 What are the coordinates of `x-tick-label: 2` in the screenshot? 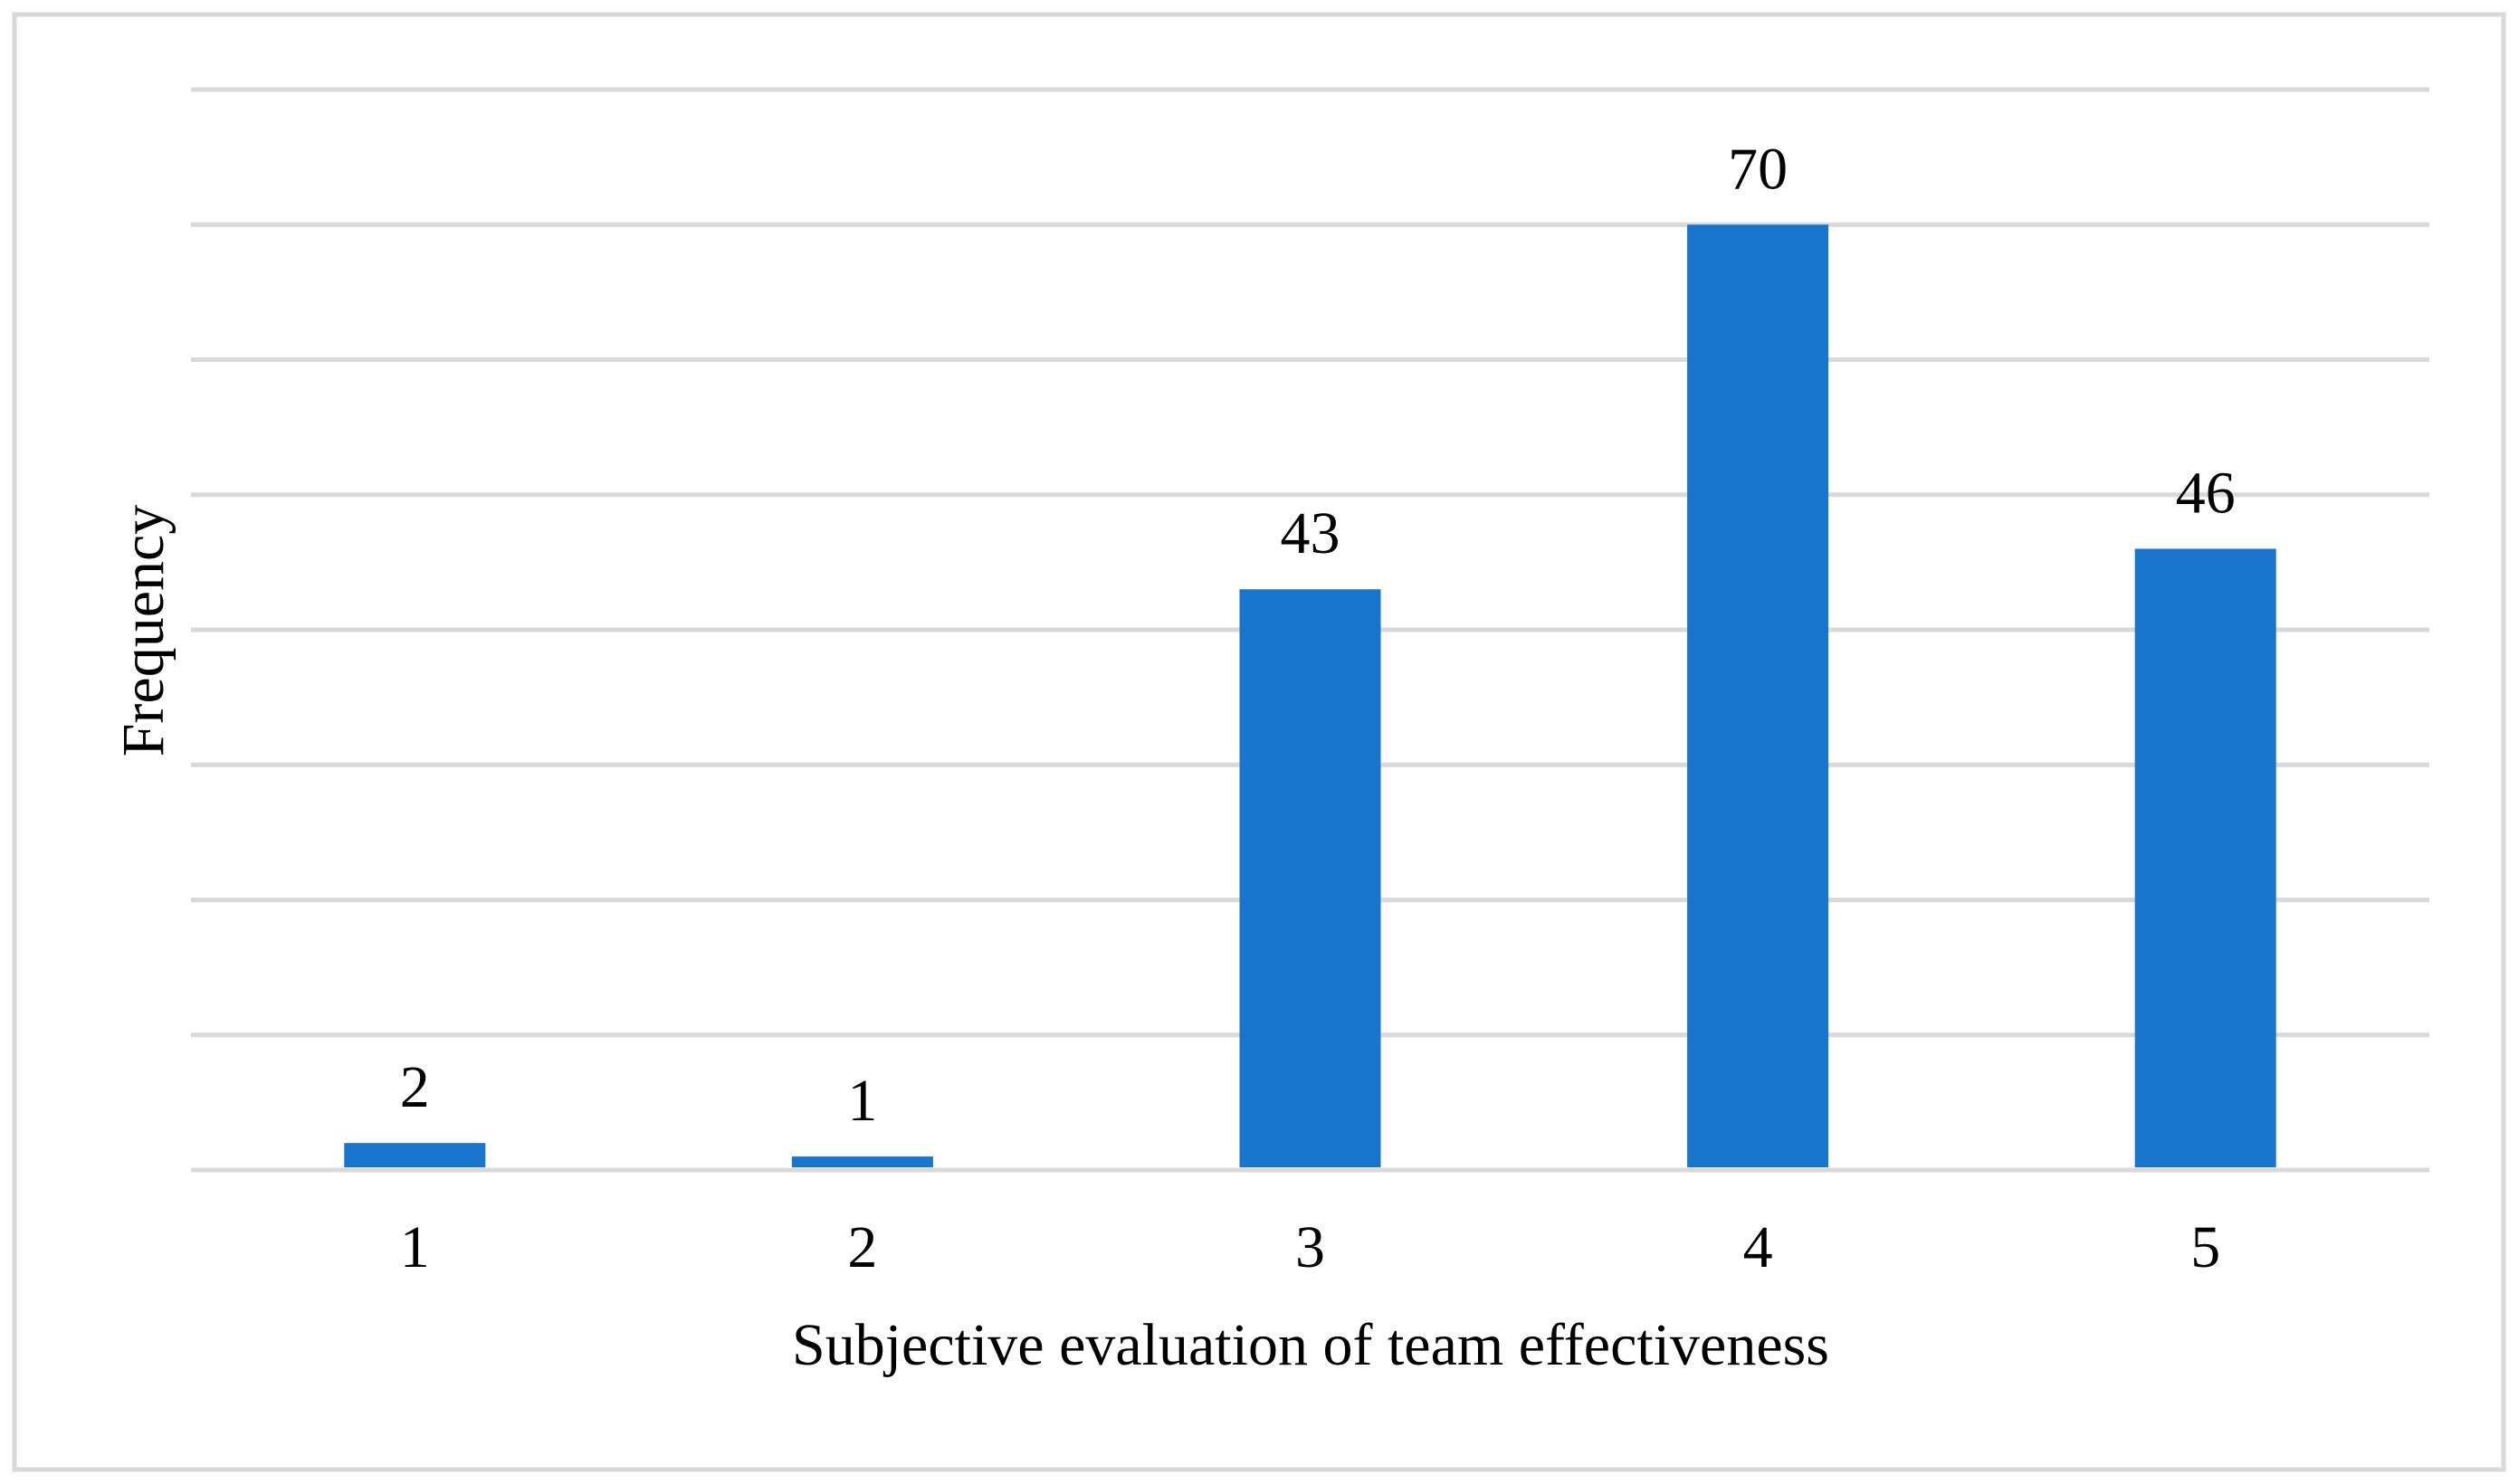 It's located at (862, 1247).